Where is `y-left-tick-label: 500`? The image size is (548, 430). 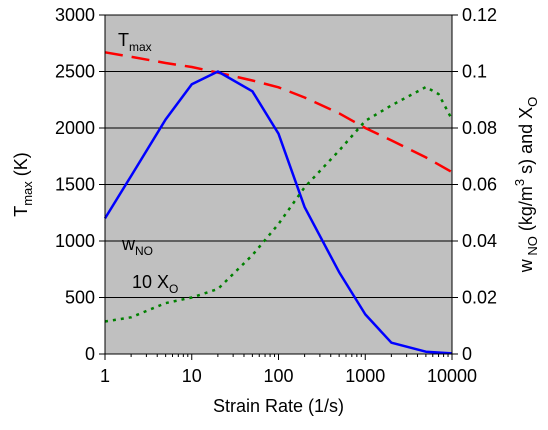
y-left-tick-label: 500 is located at coordinates (80, 298).